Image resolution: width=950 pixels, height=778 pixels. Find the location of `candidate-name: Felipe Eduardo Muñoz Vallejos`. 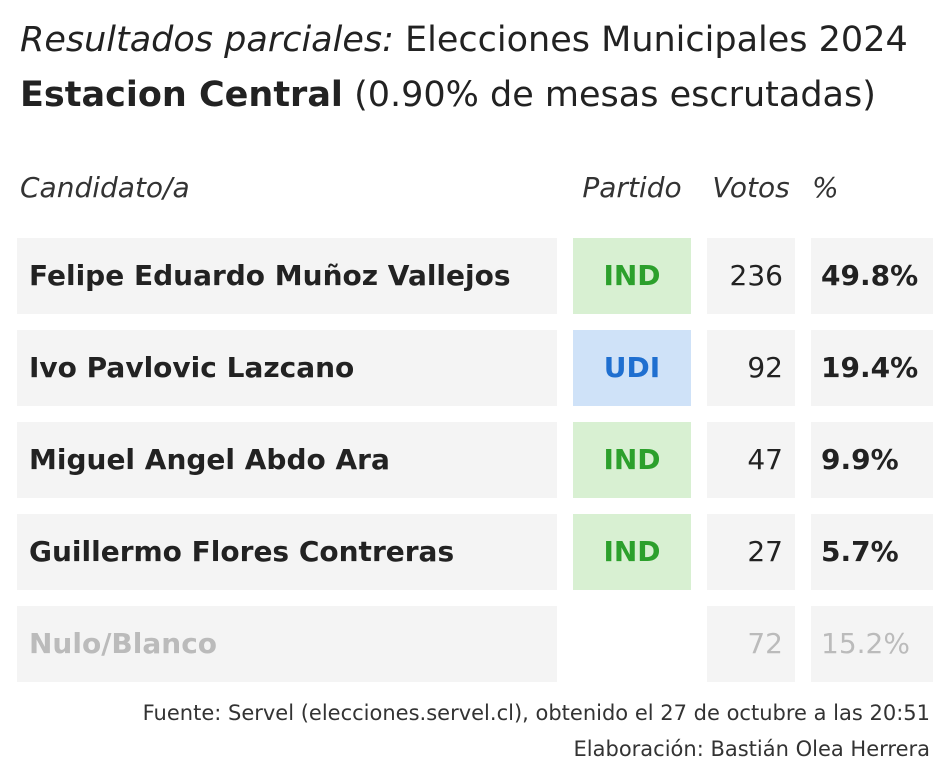

candidate-name: Felipe Eduardo Muñoz Vallejos is located at coordinates (287, 276).